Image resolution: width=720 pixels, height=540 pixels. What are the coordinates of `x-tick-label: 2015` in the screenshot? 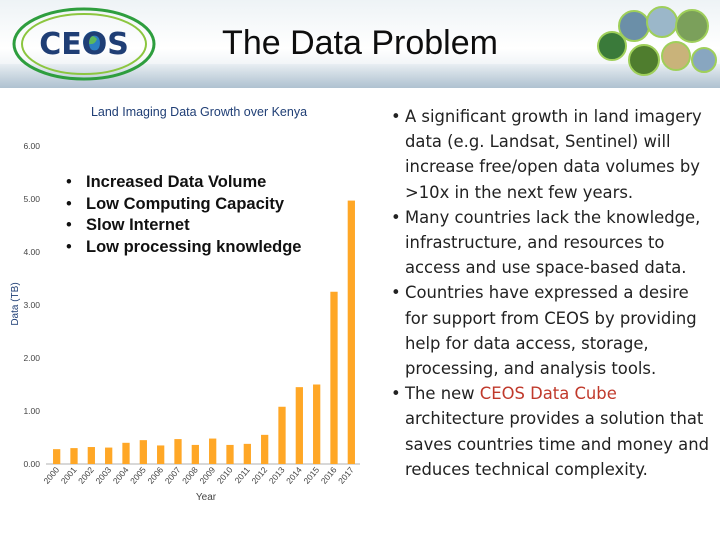 It's located at (311, 475).